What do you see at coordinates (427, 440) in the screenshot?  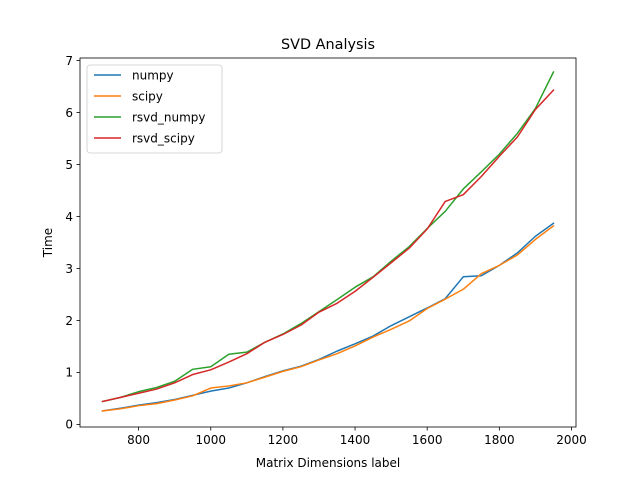 I see `x-tick-label: 1600` at bounding box center [427, 440].